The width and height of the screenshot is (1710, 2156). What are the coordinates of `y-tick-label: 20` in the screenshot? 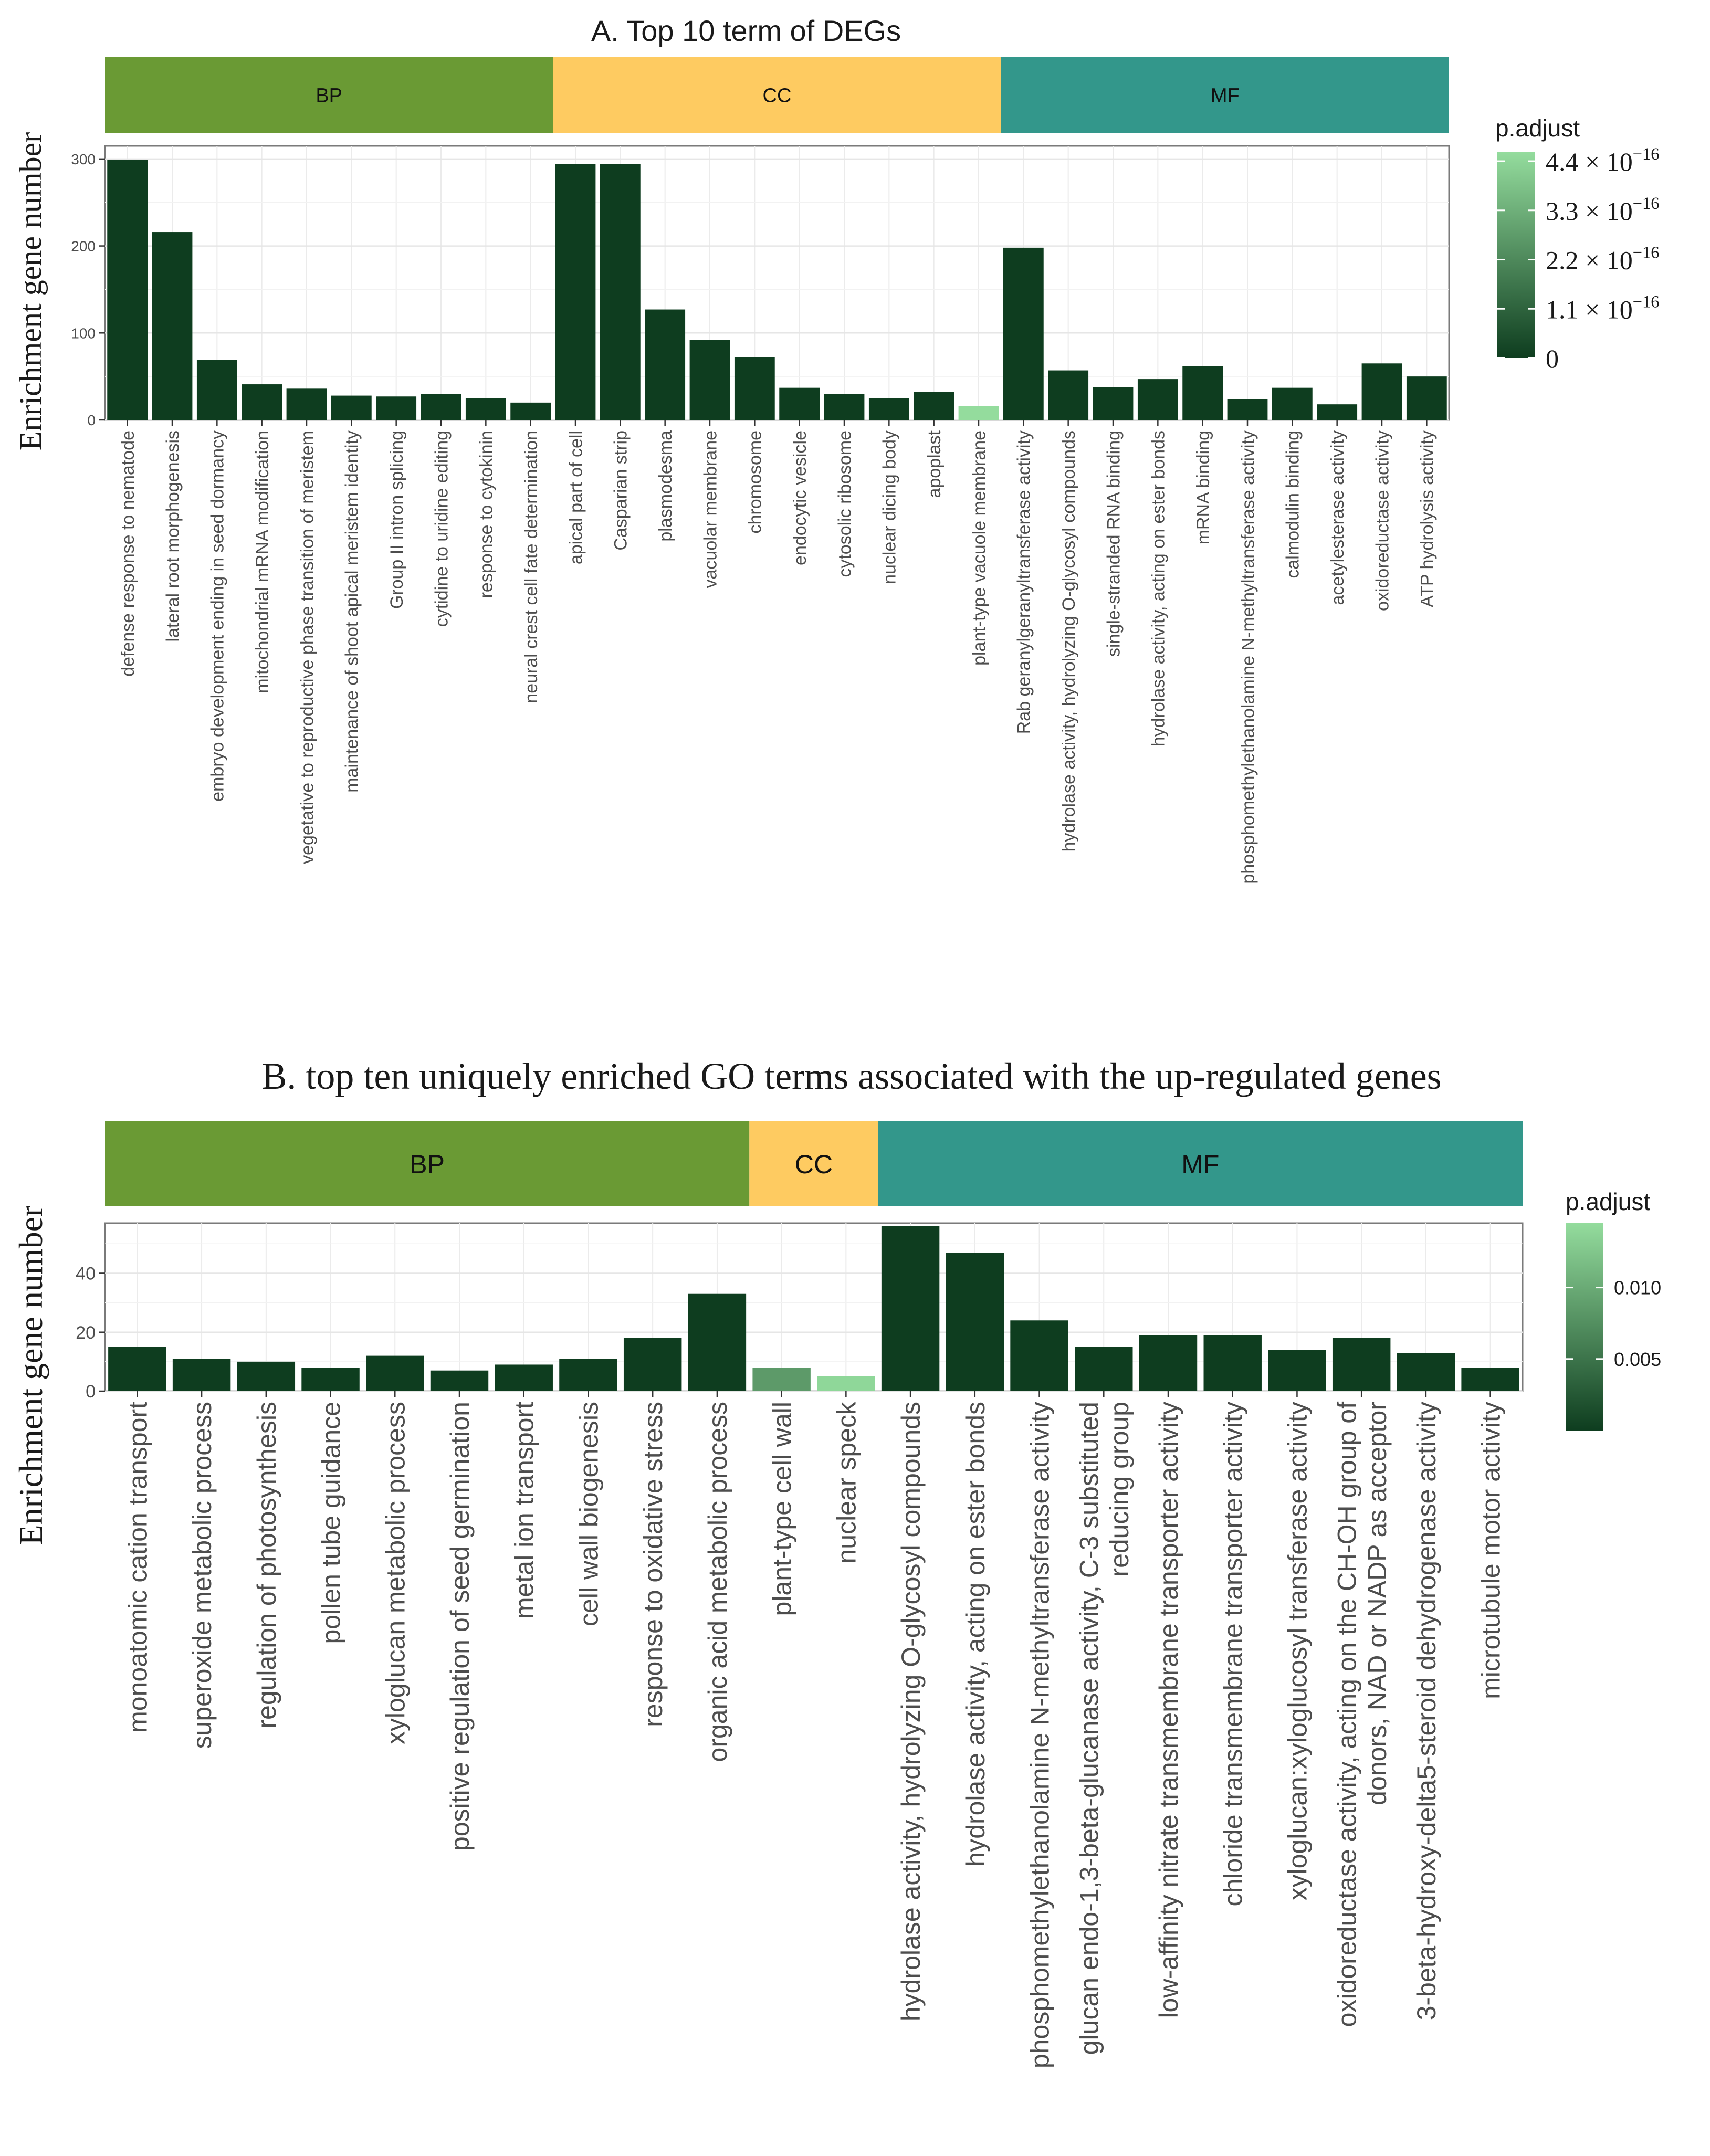 It's located at (86, 1333).